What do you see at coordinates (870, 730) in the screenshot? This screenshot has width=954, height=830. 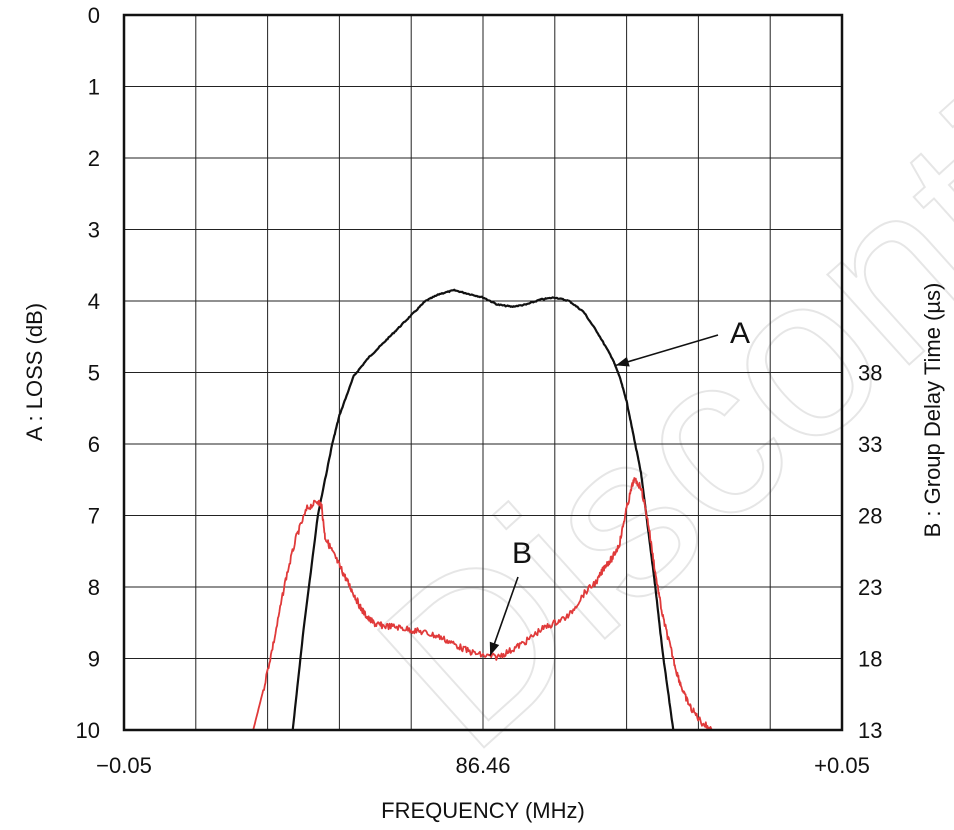 I see `right-tick-label: 13` at bounding box center [870, 730].